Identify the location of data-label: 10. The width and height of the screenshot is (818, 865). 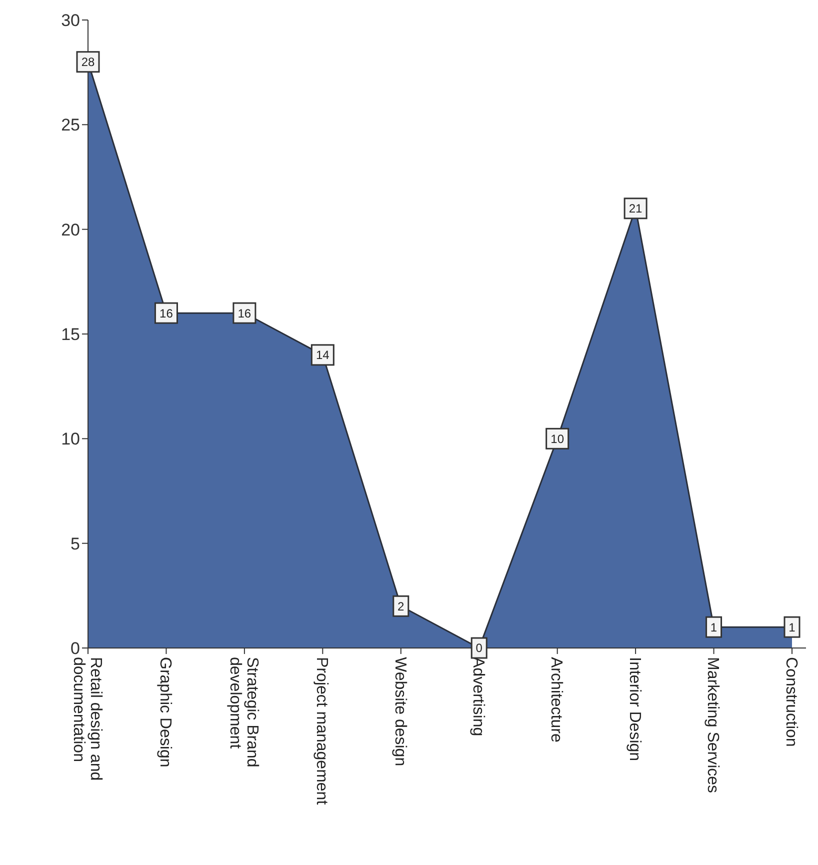
(557, 439).